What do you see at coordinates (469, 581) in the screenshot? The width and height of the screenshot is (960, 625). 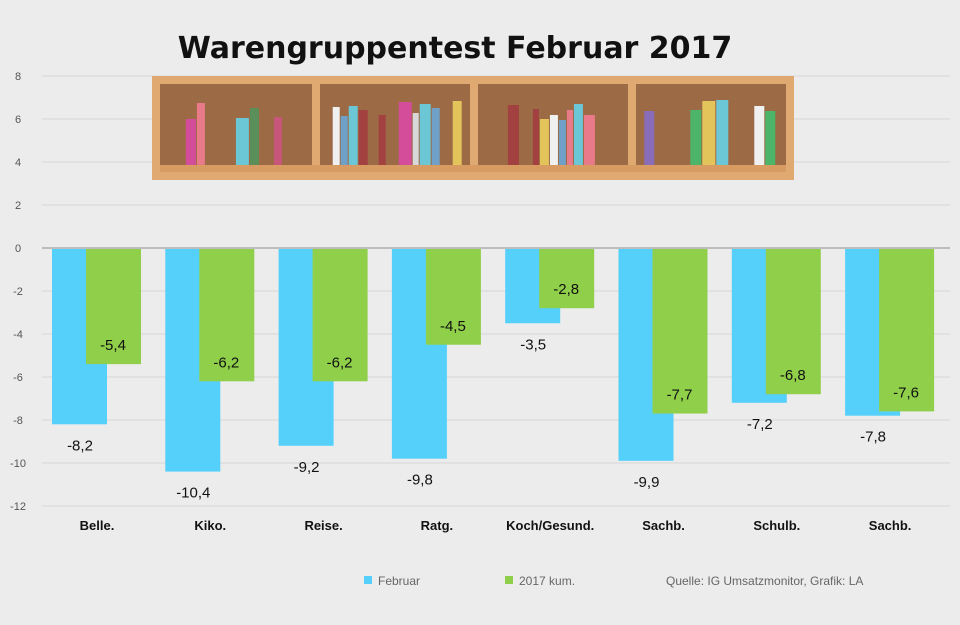 I see `legend: Februar 2017 kum.` at bounding box center [469, 581].